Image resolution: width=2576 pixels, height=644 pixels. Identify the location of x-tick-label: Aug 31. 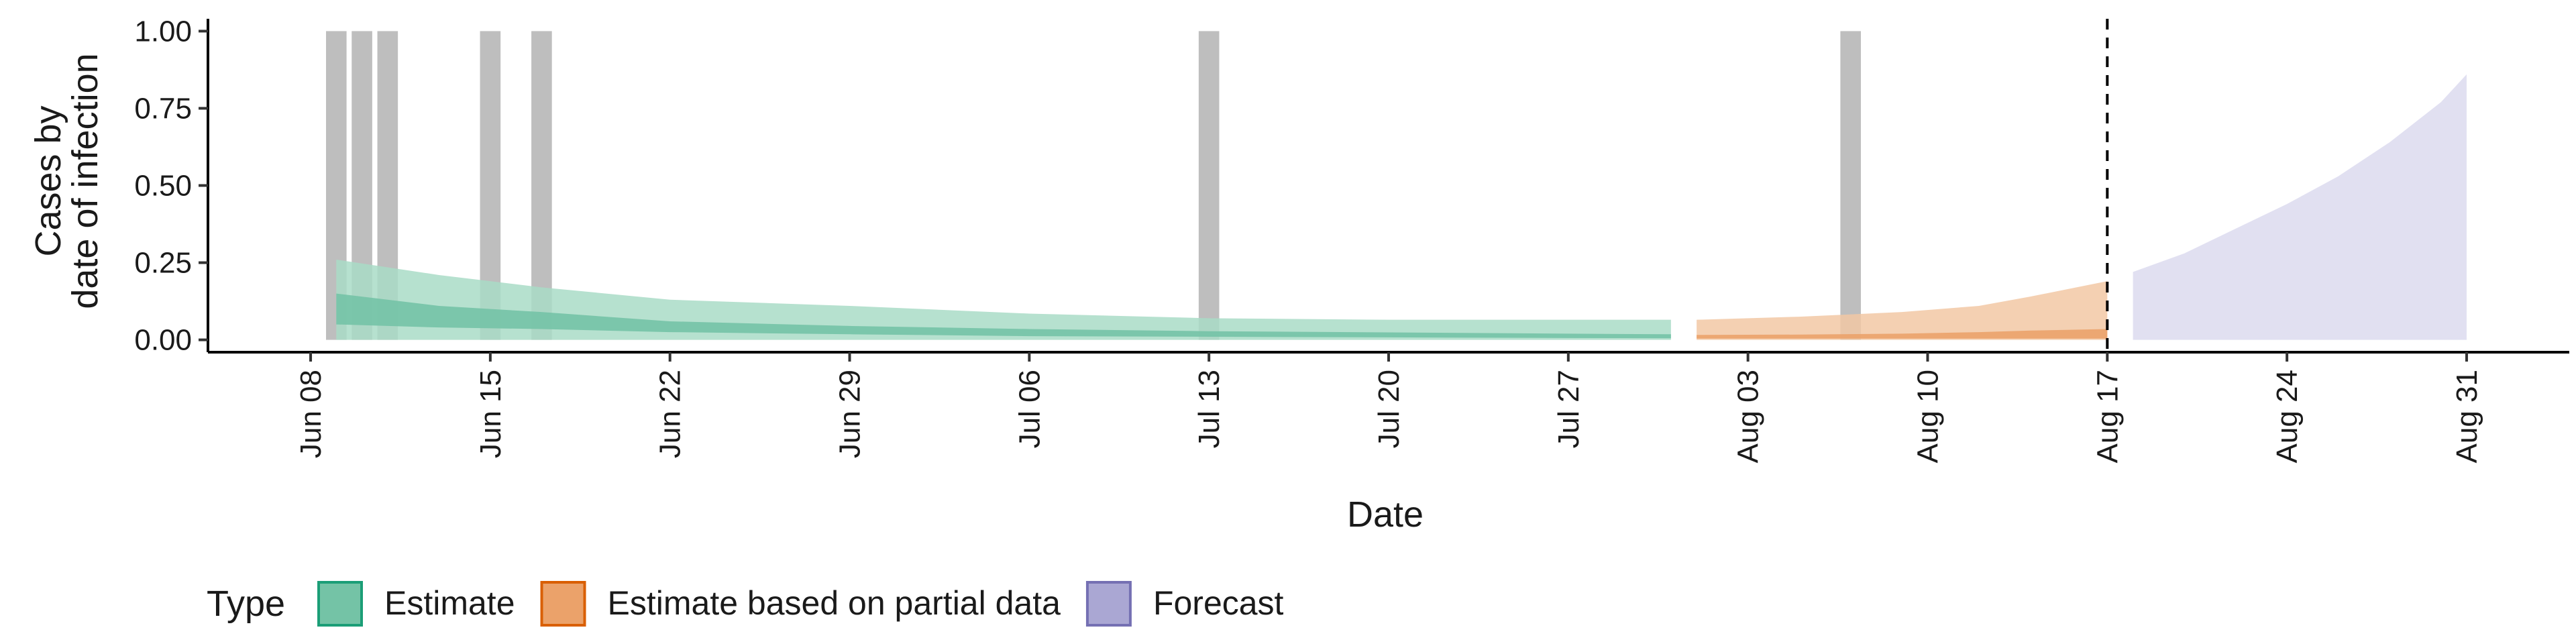
(2467, 416).